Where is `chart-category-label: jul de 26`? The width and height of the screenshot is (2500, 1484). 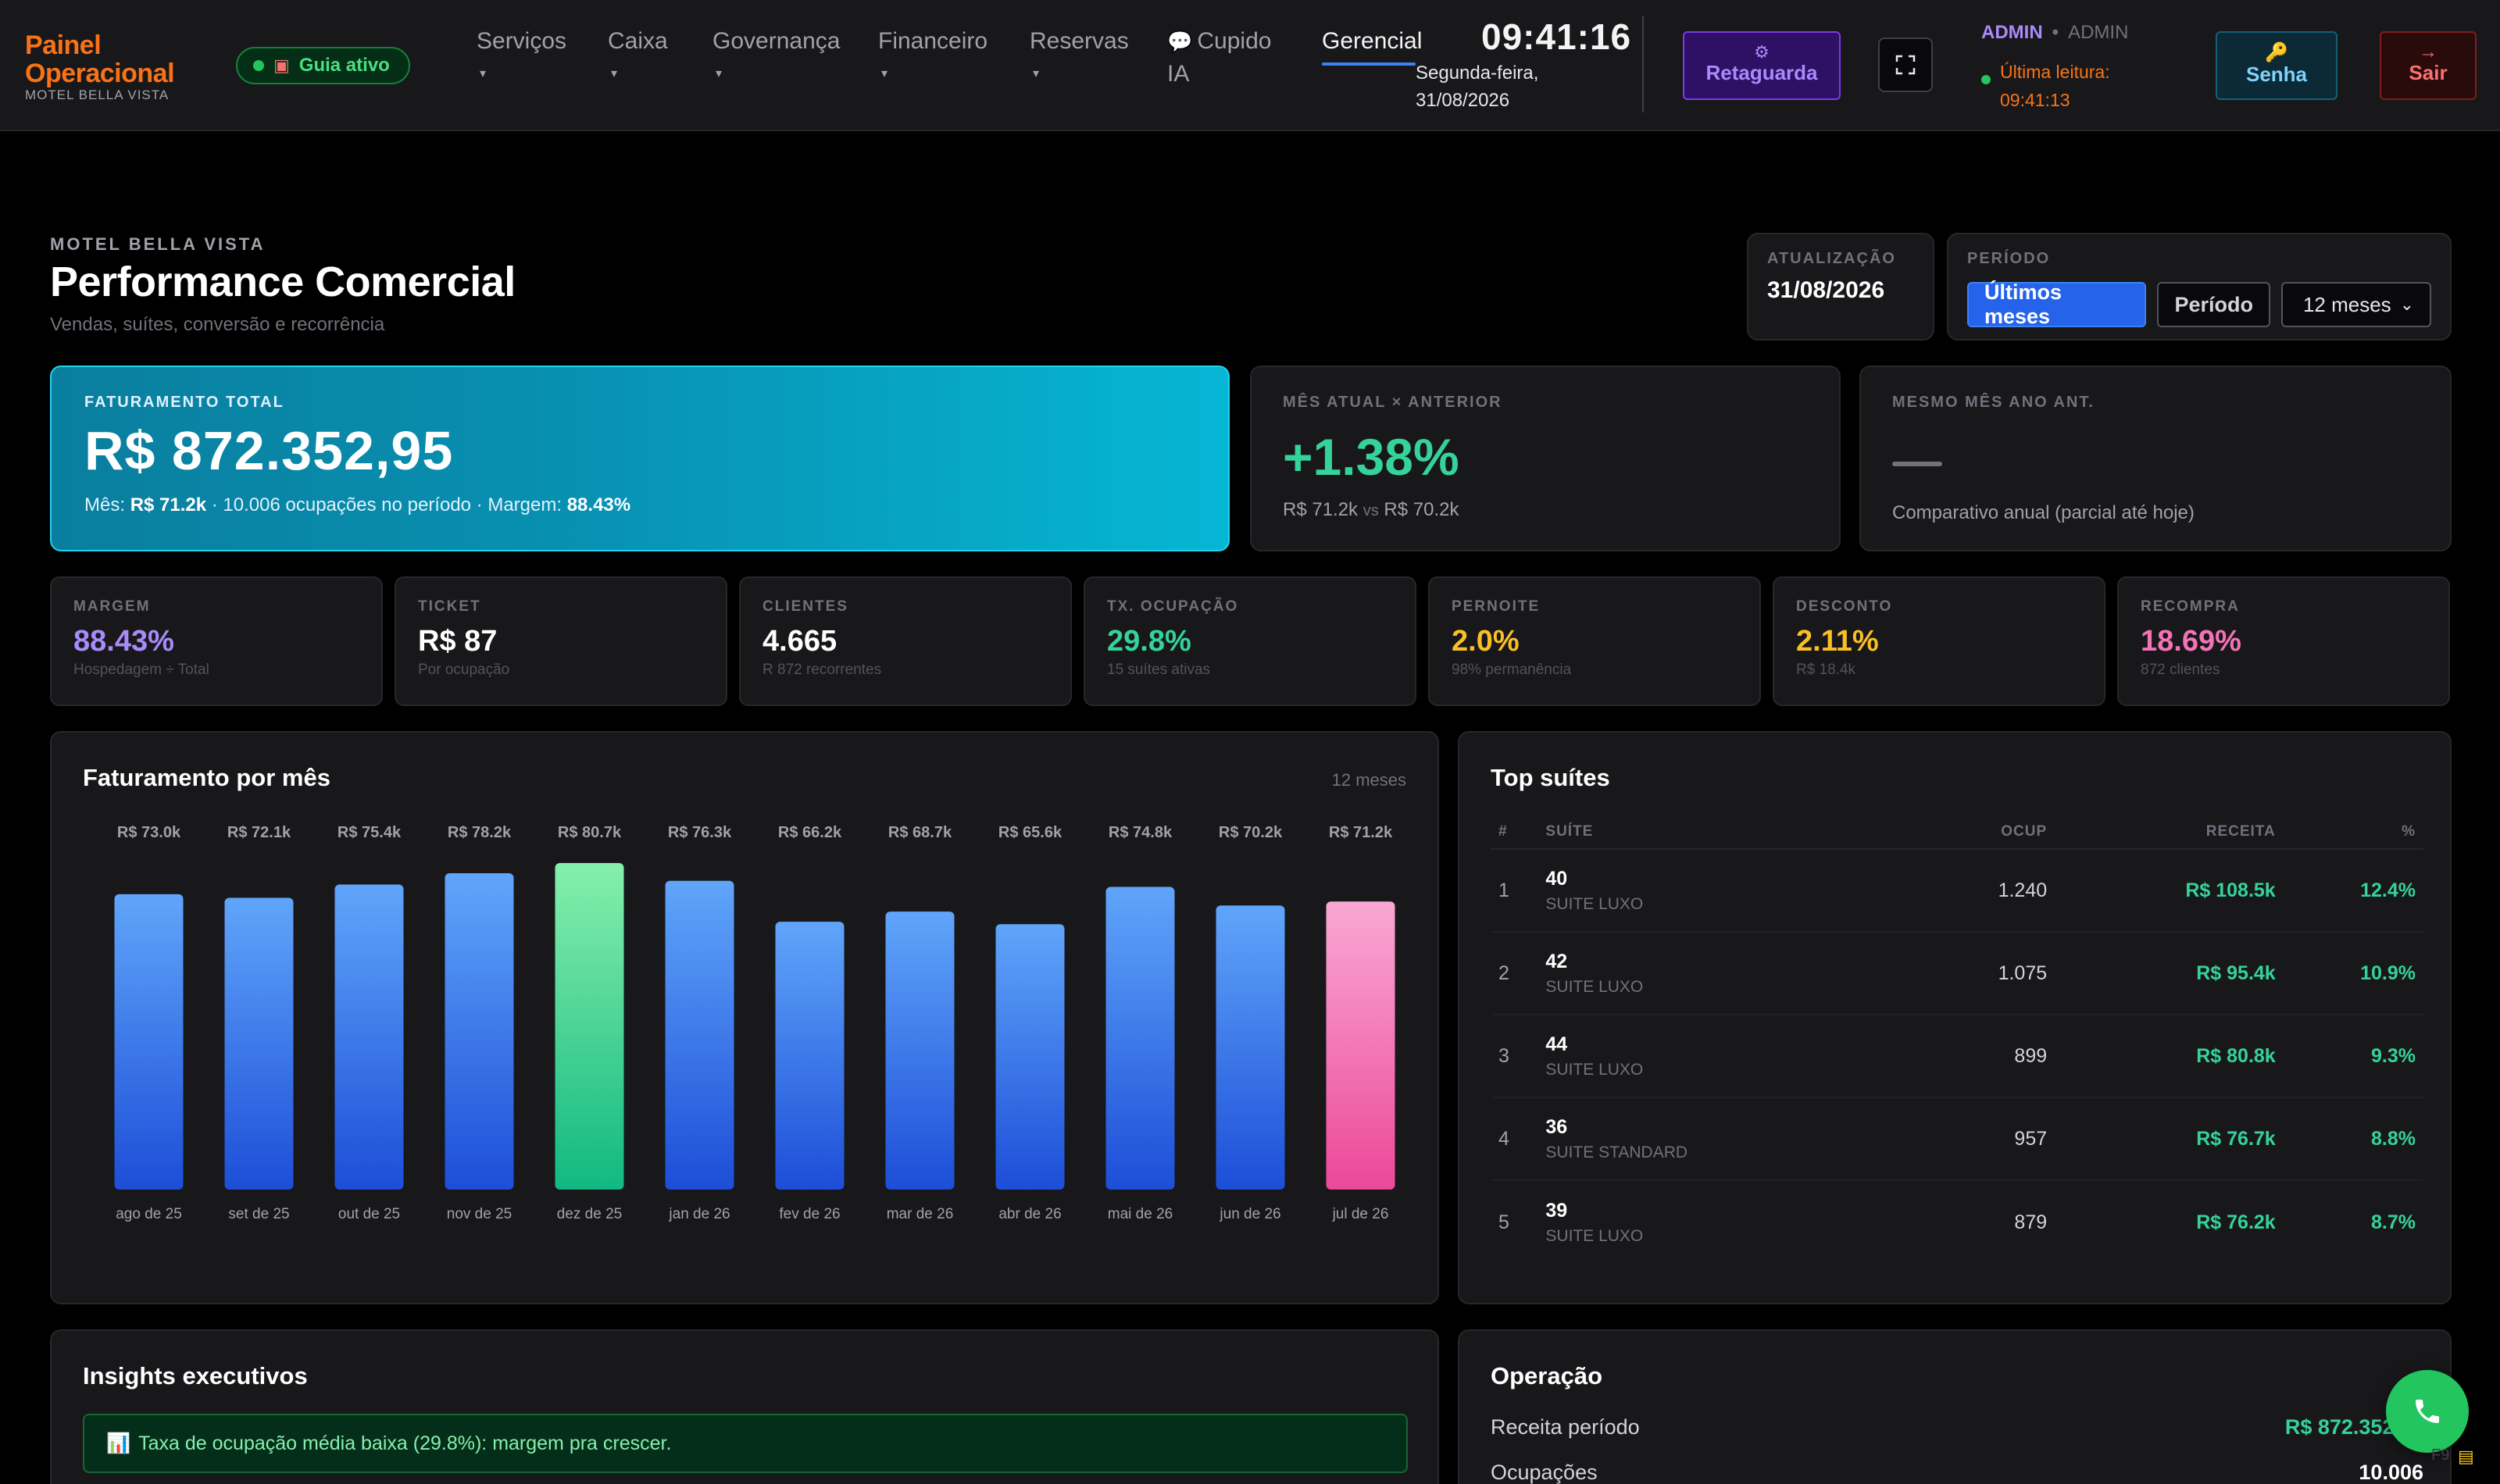 chart-category-label: jul de 26 is located at coordinates (1360, 1214).